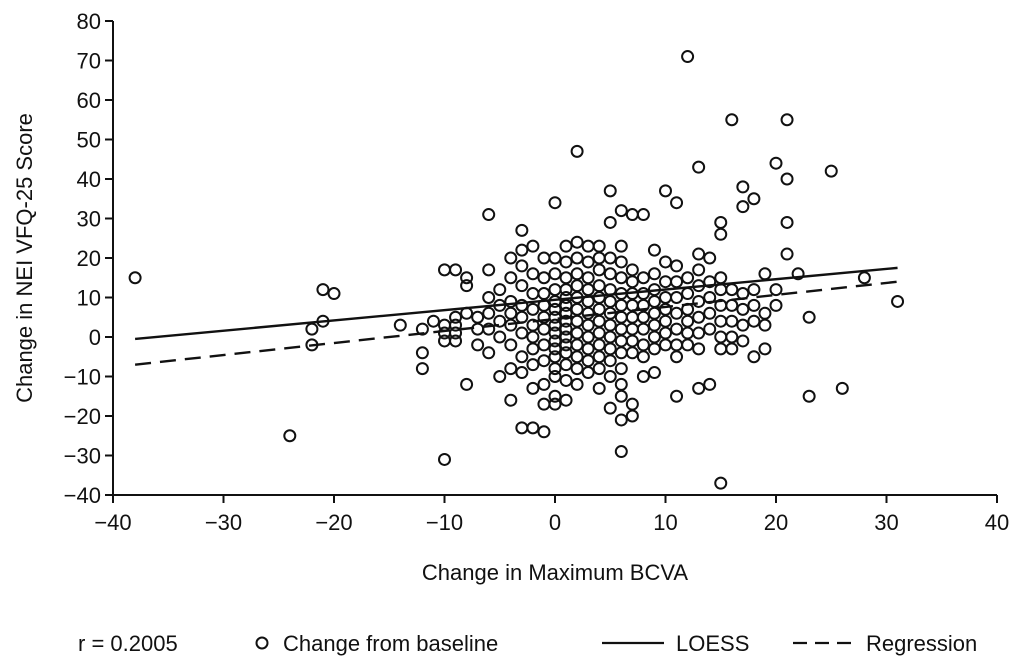 The width and height of the screenshot is (1018, 661). What do you see at coordinates (82, 456) in the screenshot?
I see `y-tick-label: −30` at bounding box center [82, 456].